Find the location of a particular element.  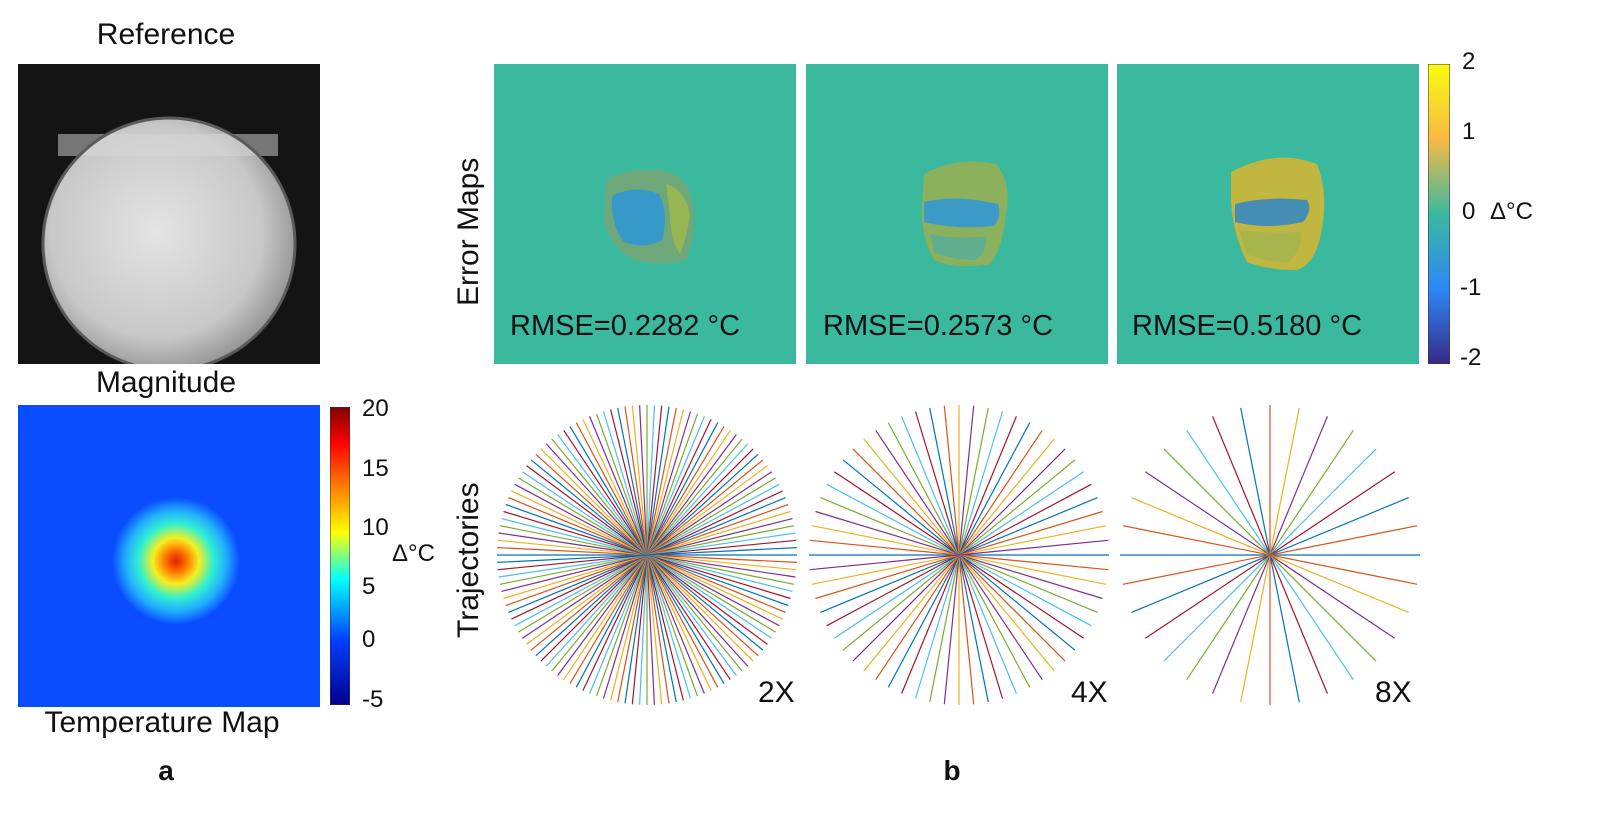

error-map-8x is located at coordinates (1268, 214).